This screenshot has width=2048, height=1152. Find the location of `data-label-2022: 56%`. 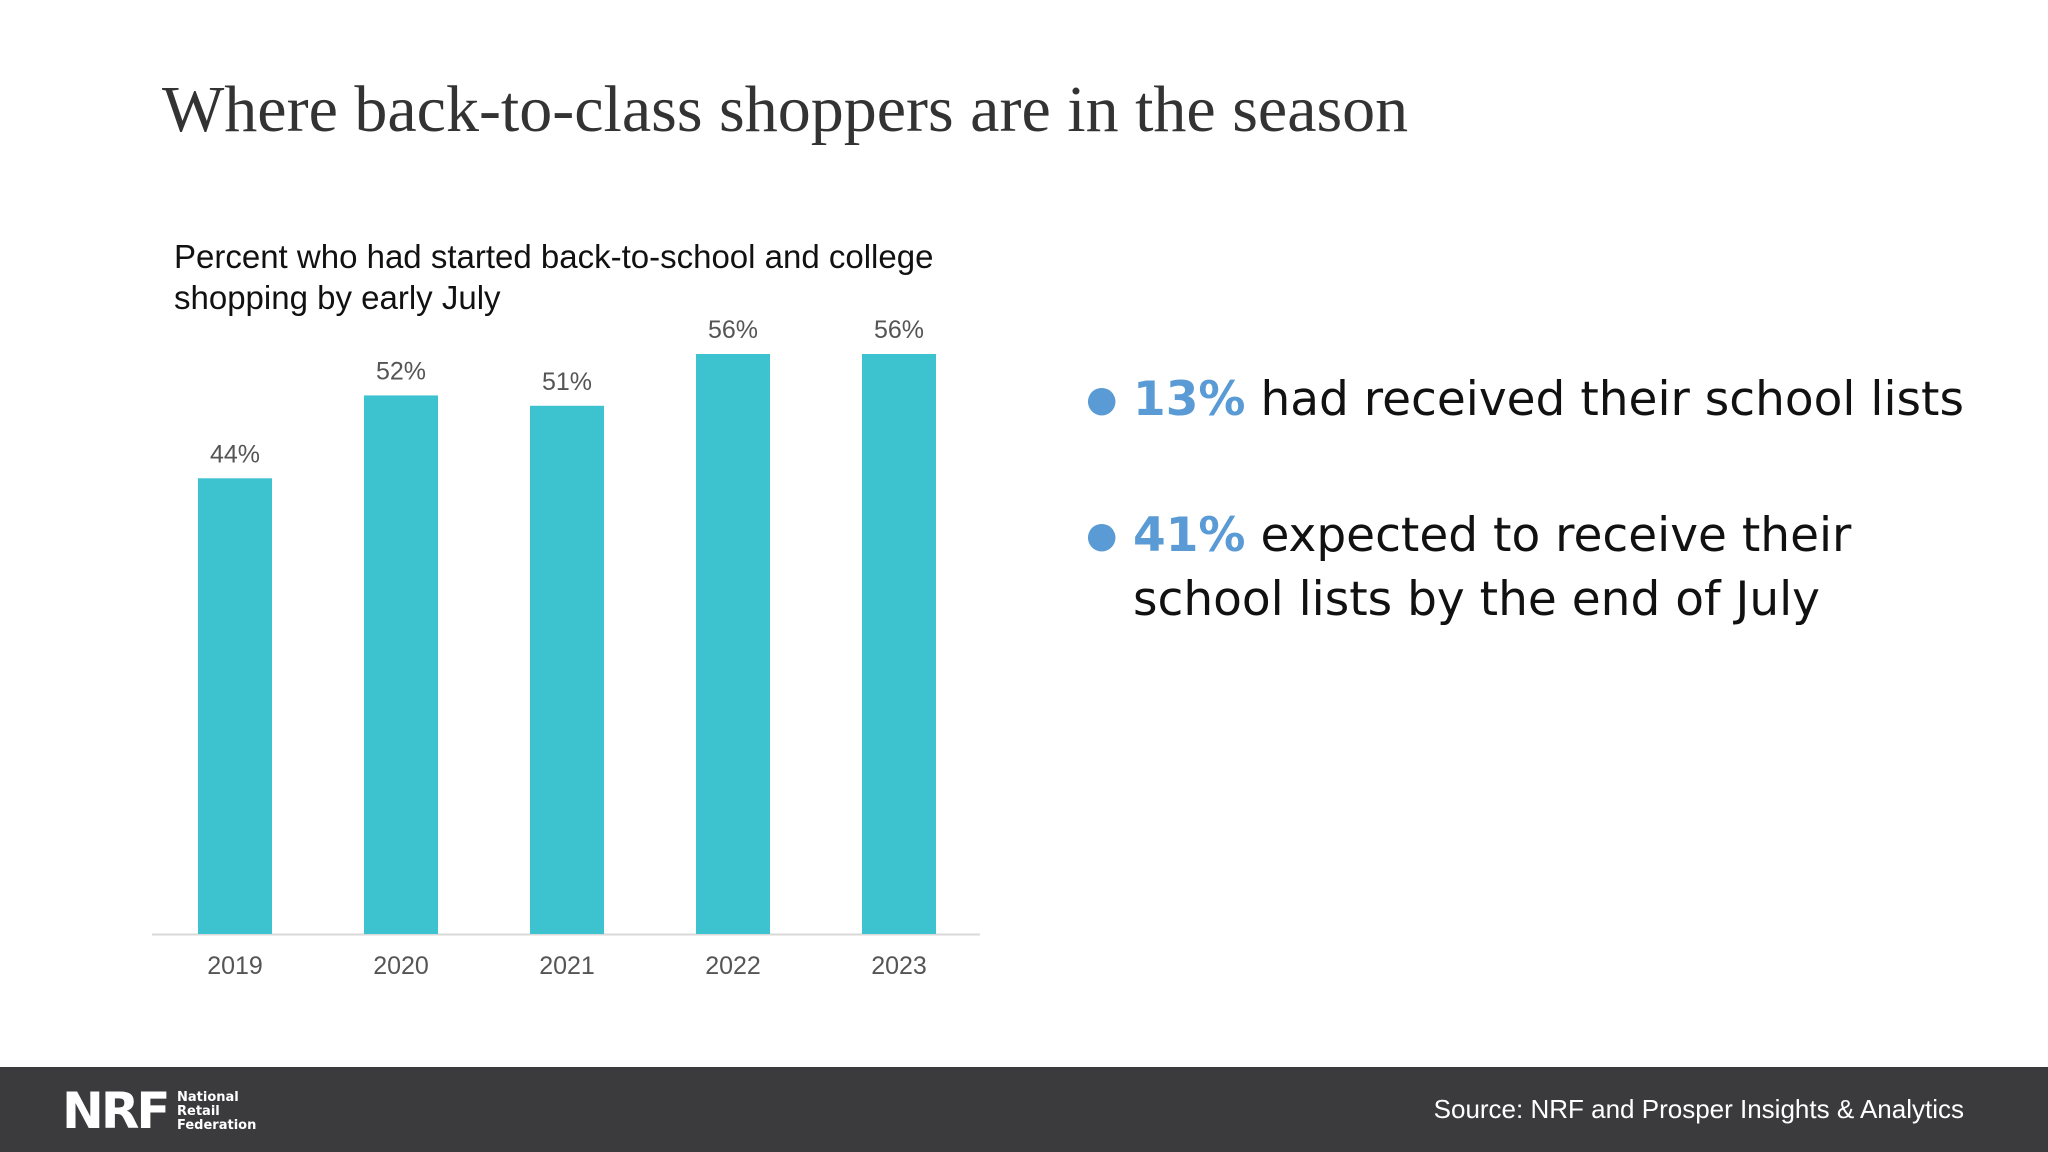

data-label-2022: 56% is located at coordinates (733, 330).